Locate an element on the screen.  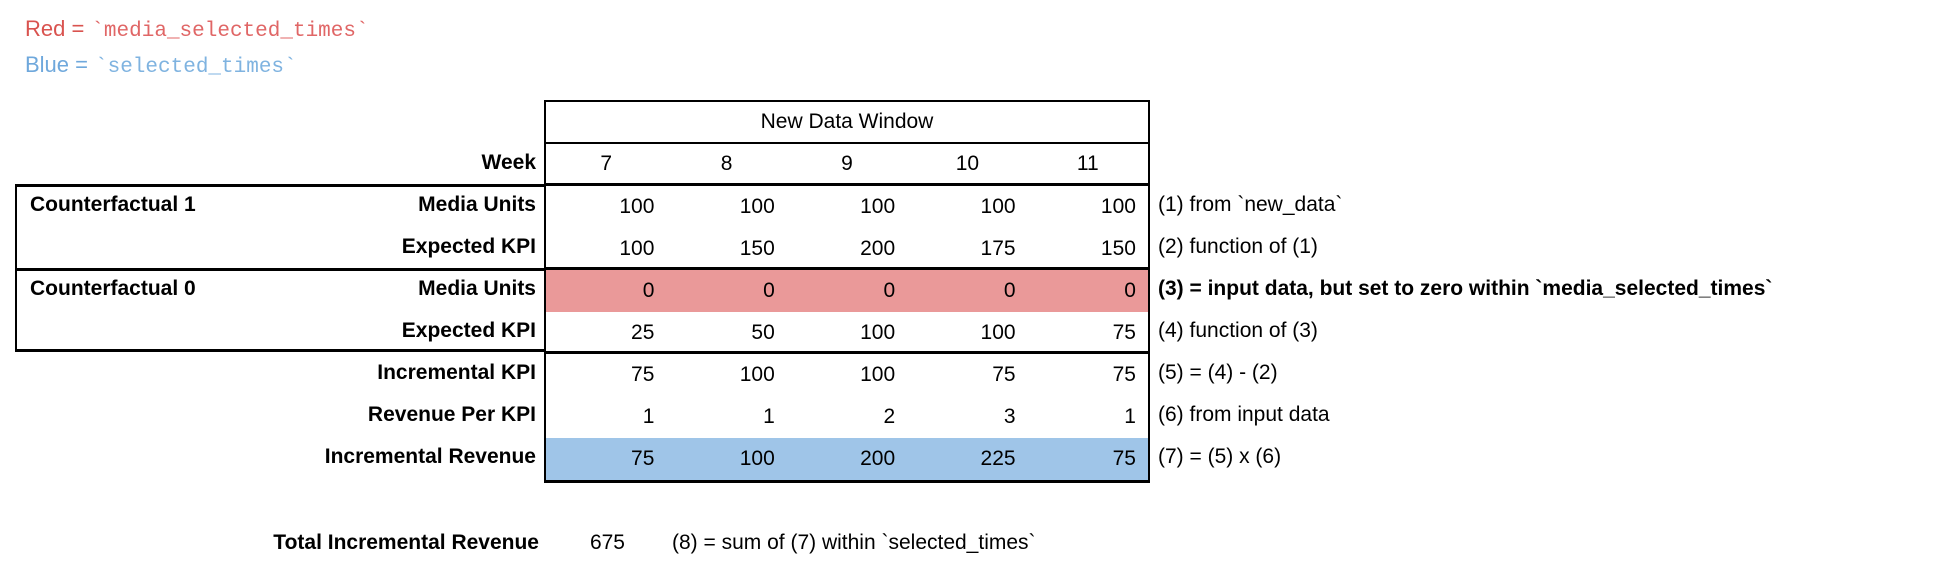
row-label-expected-kpi-cf0: Expected KPI is located at coordinates (468, 330).